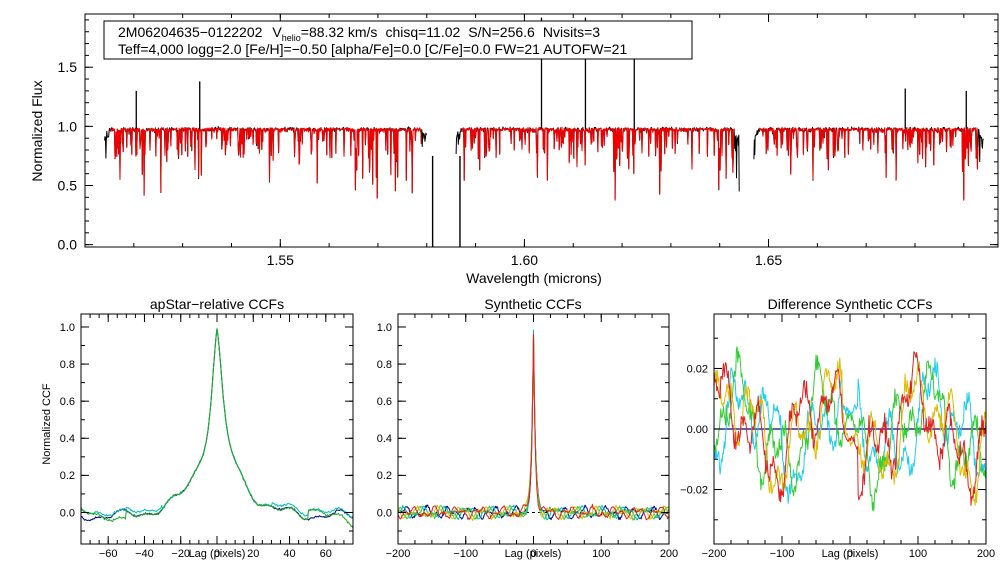 The height and width of the screenshot is (576, 1008). What do you see at coordinates (277, 32) in the screenshot?
I see `vhelio-prefix: V` at bounding box center [277, 32].